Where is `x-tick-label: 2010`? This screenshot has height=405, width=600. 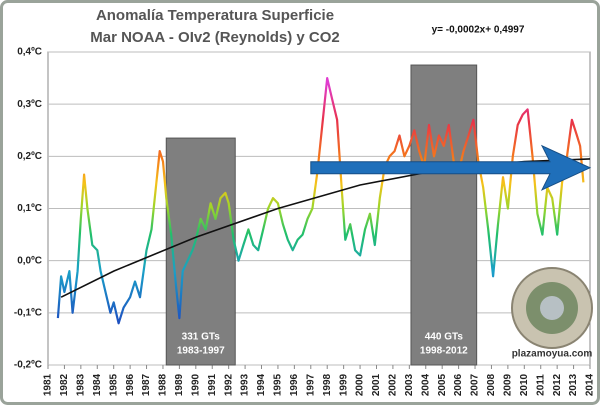 x-tick-label: 2010 is located at coordinates (524, 384).